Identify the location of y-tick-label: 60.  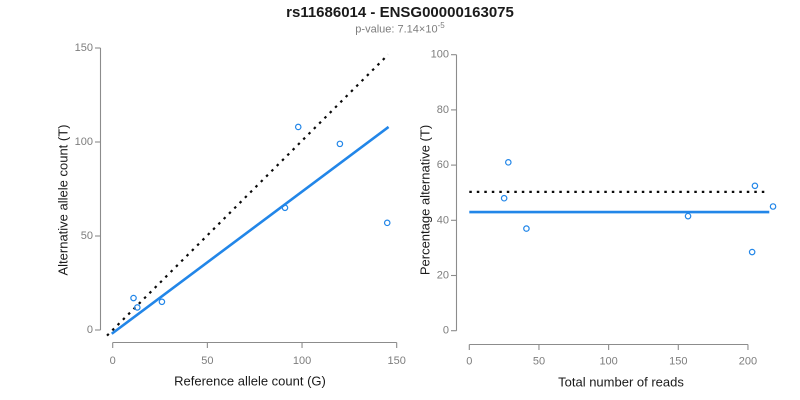
(443, 165).